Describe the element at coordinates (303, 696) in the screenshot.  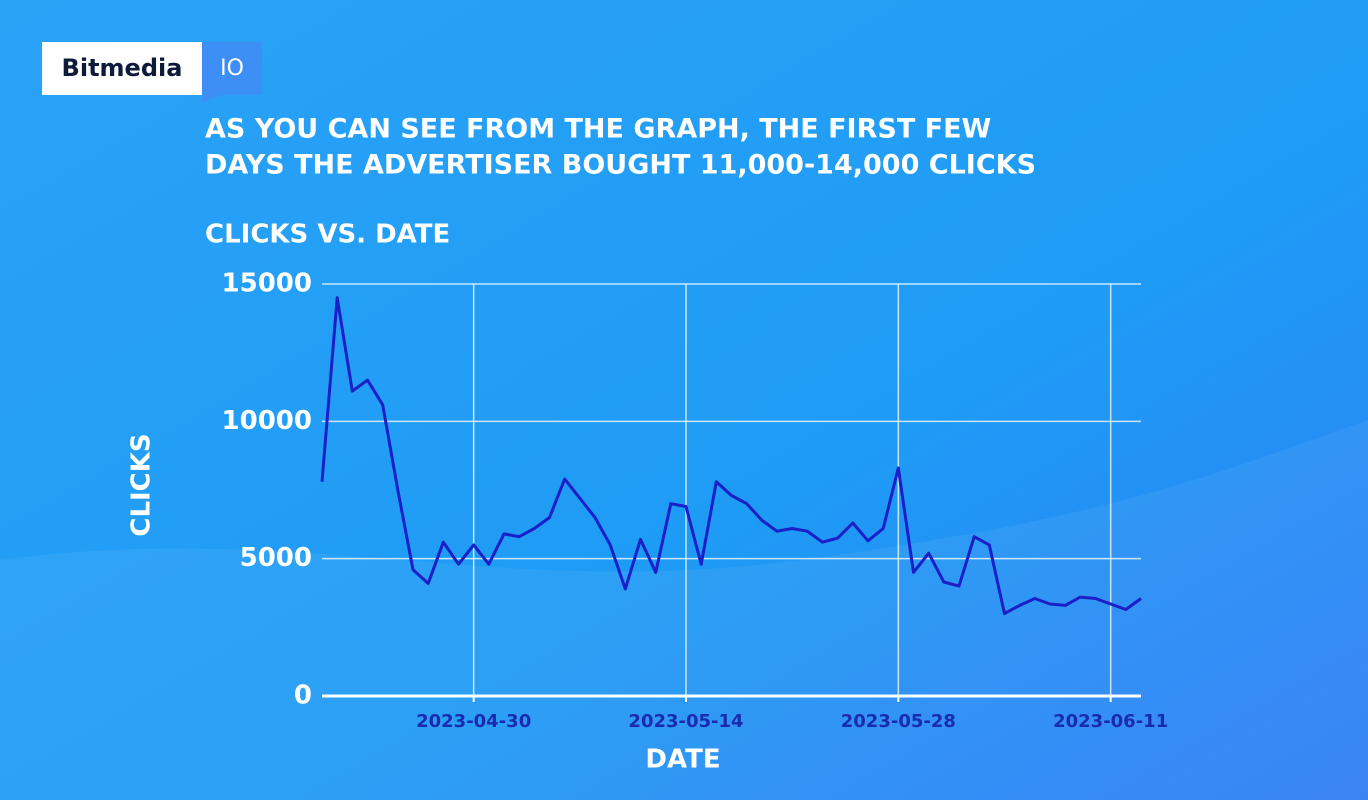
I see `y-tick-label: 0` at that location.